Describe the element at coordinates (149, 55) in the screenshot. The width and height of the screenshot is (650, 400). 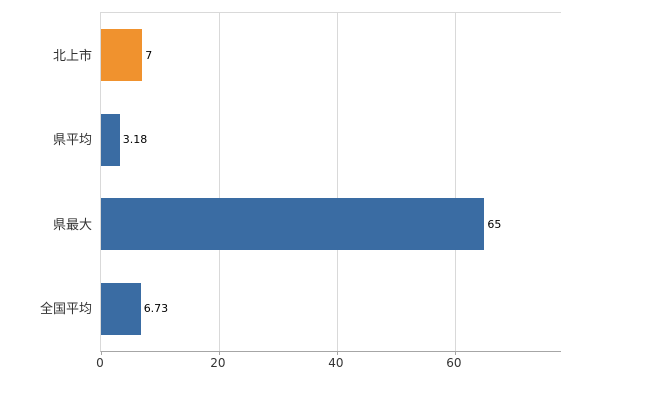
I see `value-label: 7` at that location.